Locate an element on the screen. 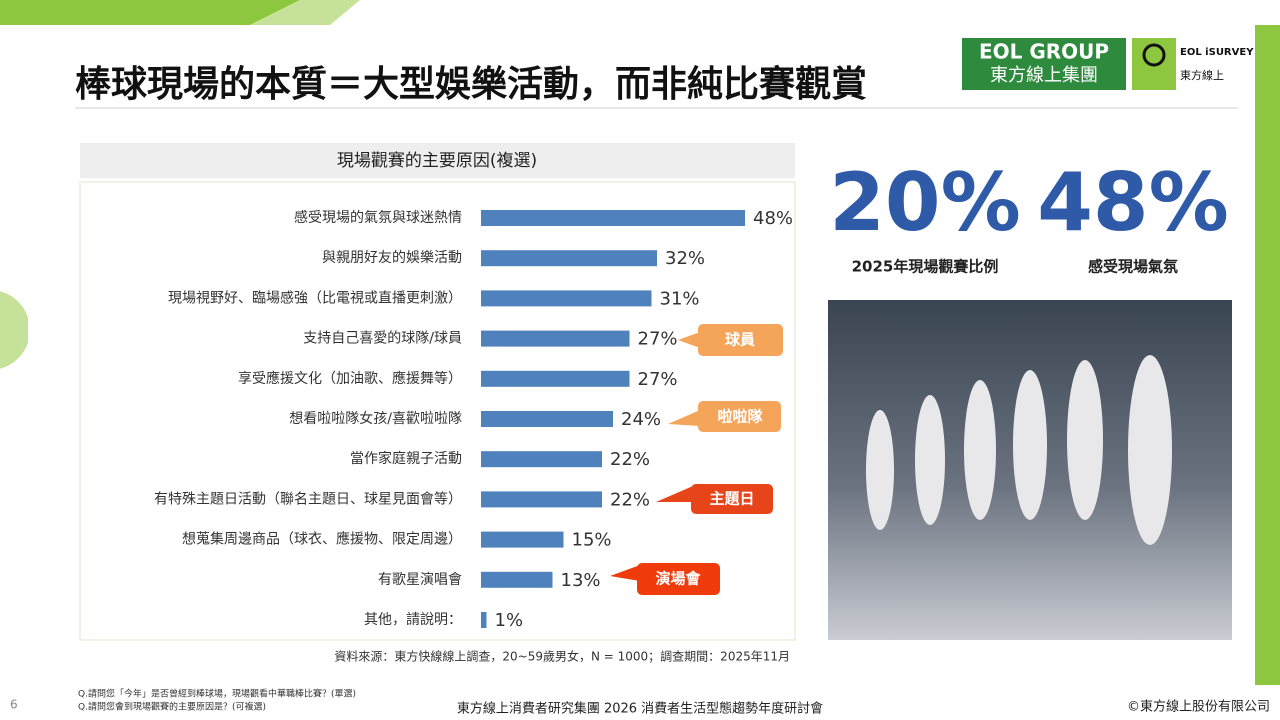 This screenshot has height=720, width=1280. stat-value: 20% is located at coordinates (924, 202).